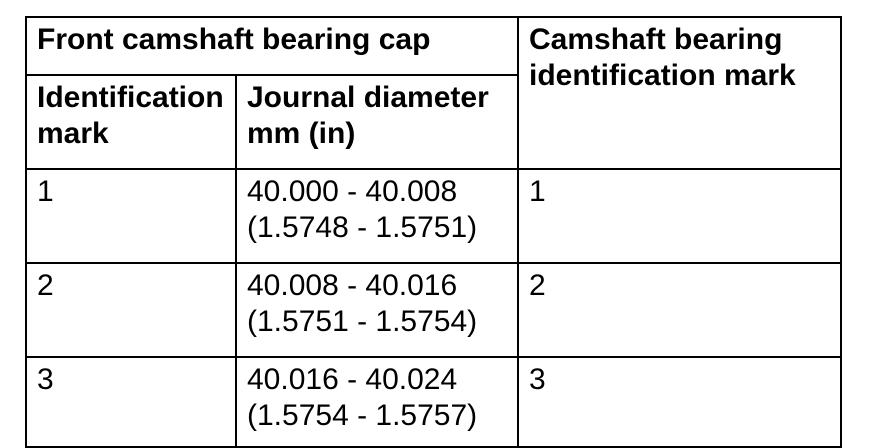 Image resolution: width=880 pixels, height=448 pixels. I want to click on journal-diameter-cell: 40.000 - 40.008 (1.5748 - 1.5751), so click(377, 216).